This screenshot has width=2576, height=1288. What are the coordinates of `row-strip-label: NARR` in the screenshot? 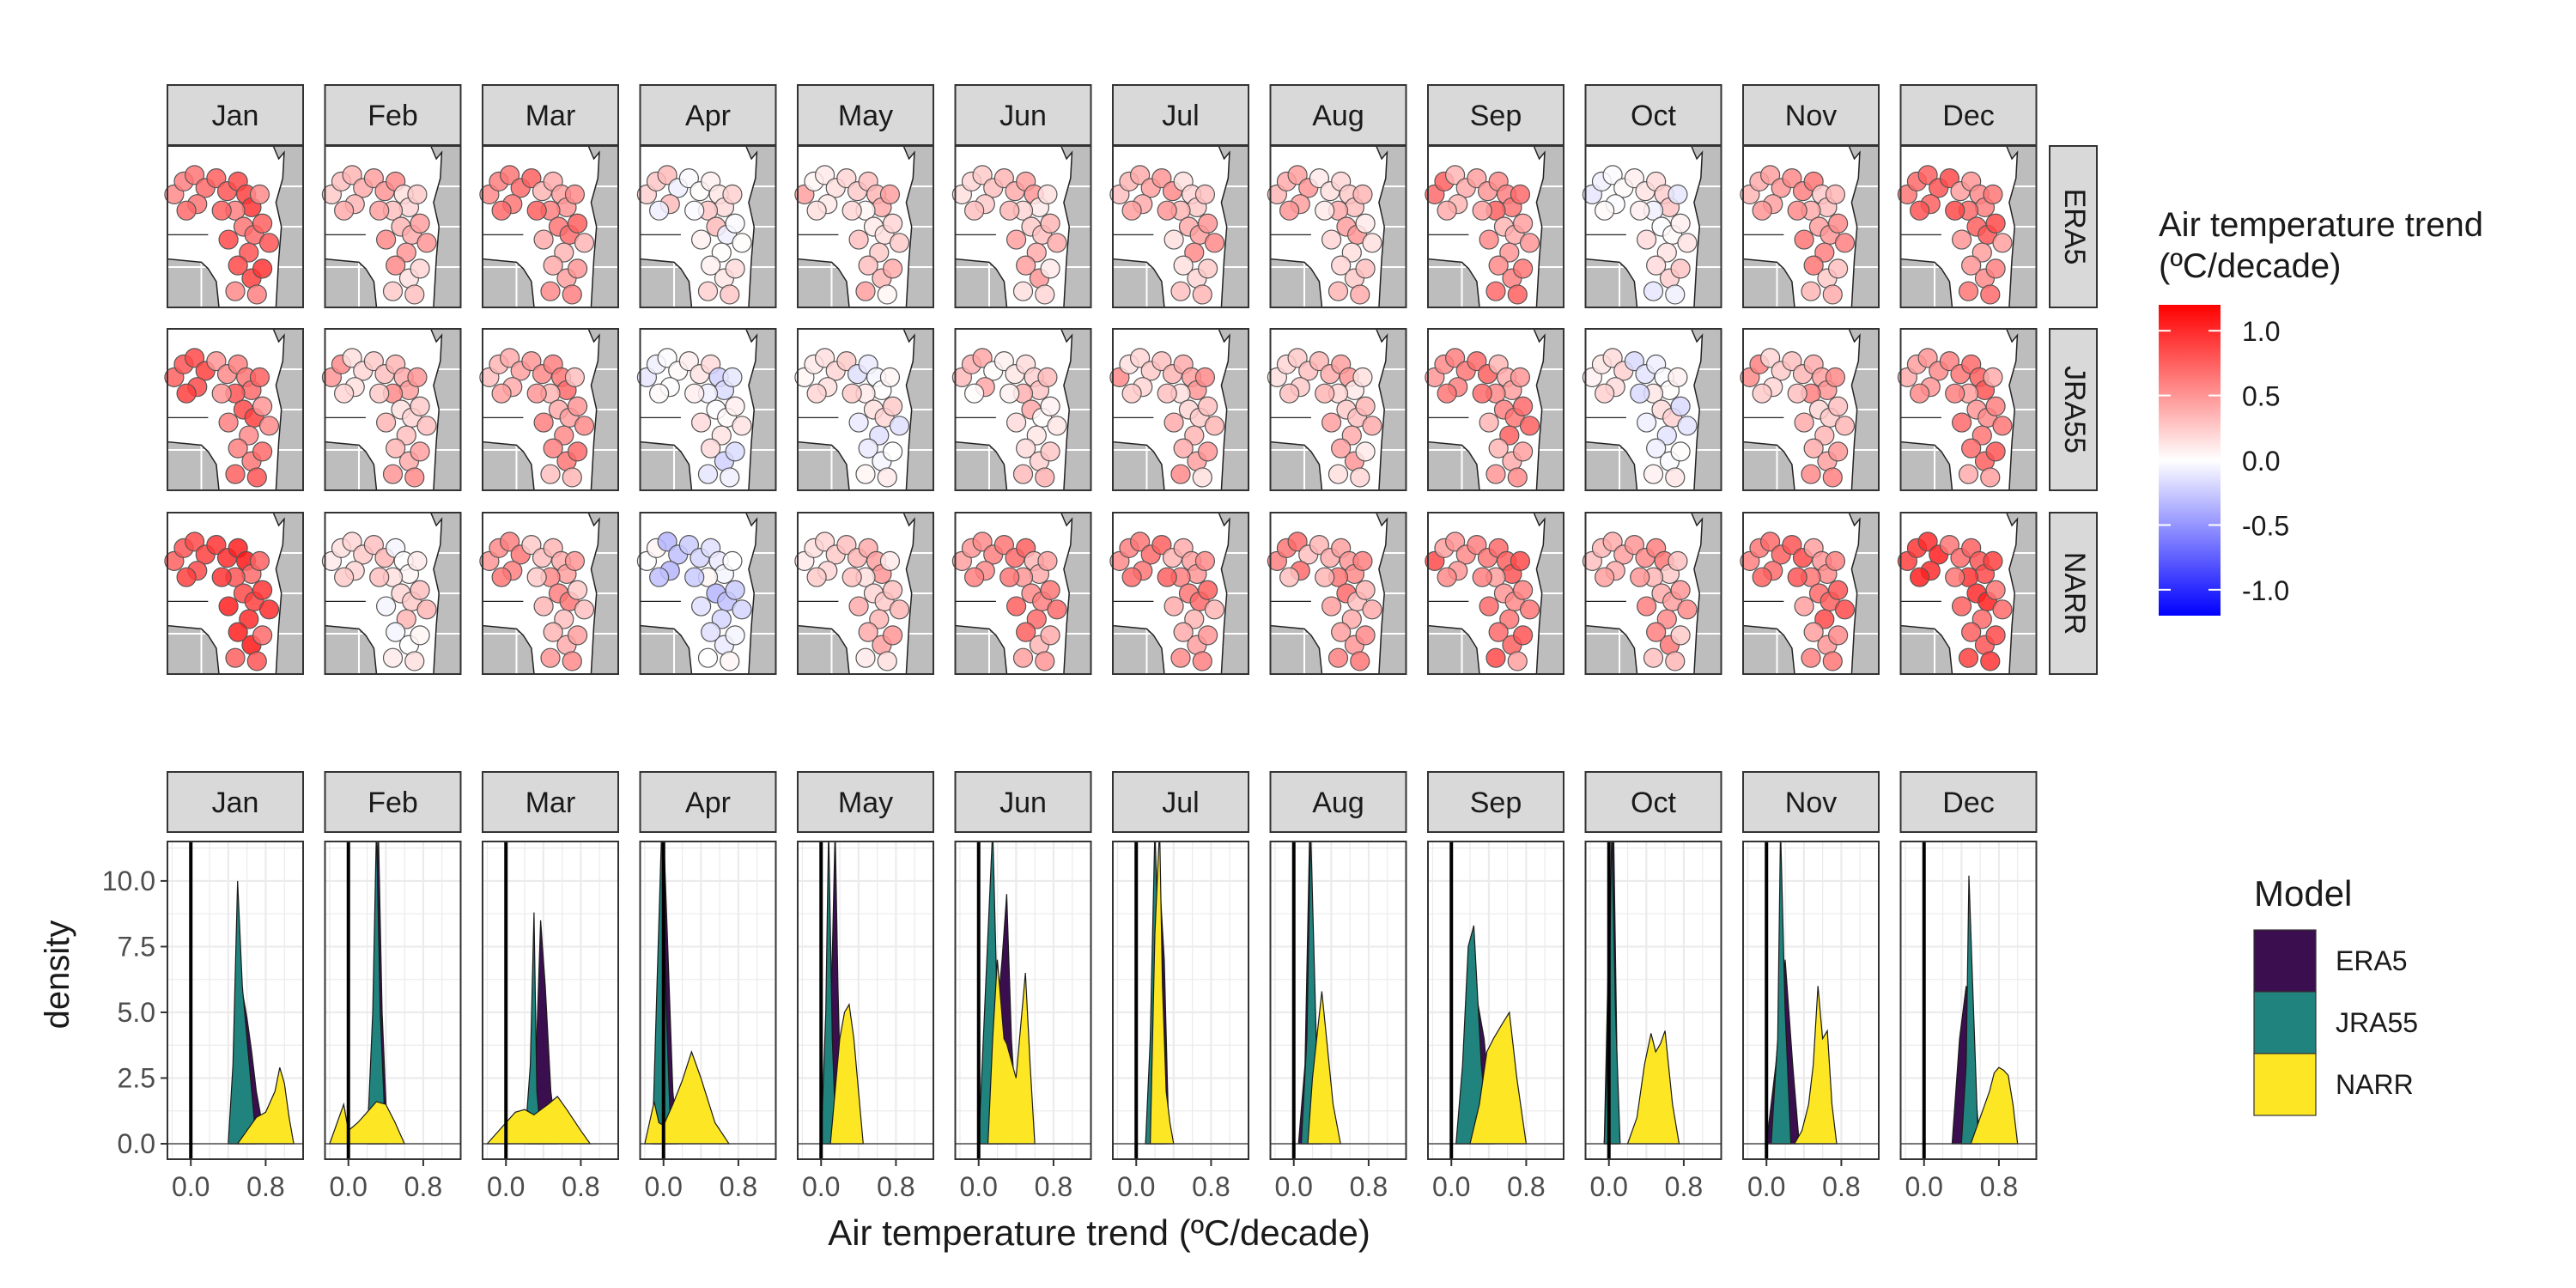 It's located at (2075, 594).